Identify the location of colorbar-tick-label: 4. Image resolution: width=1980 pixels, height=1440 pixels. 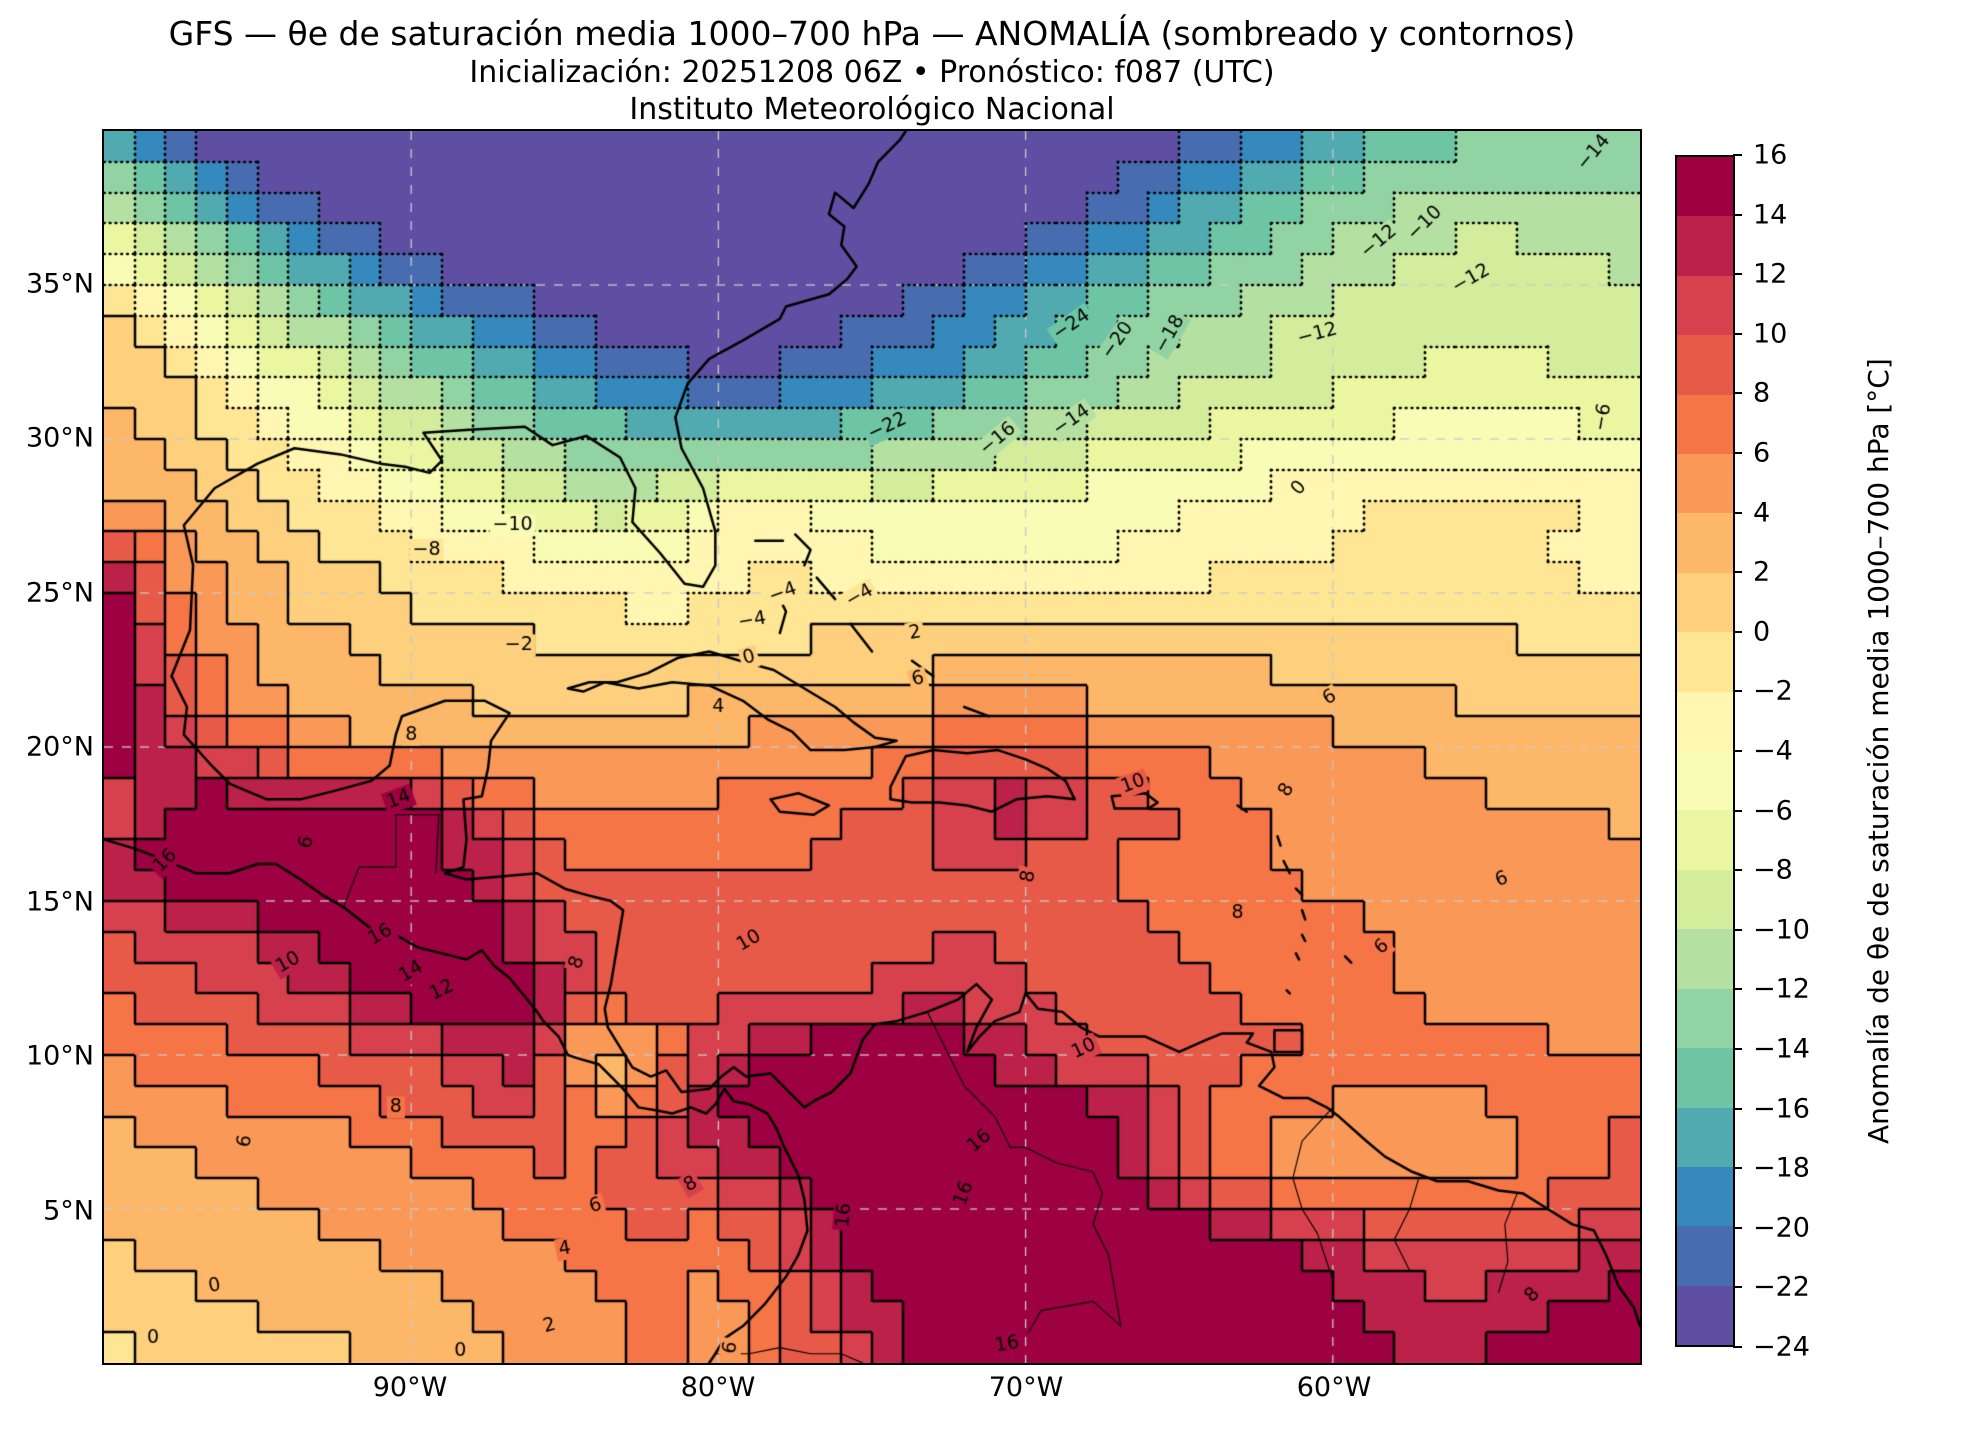
(1762, 513).